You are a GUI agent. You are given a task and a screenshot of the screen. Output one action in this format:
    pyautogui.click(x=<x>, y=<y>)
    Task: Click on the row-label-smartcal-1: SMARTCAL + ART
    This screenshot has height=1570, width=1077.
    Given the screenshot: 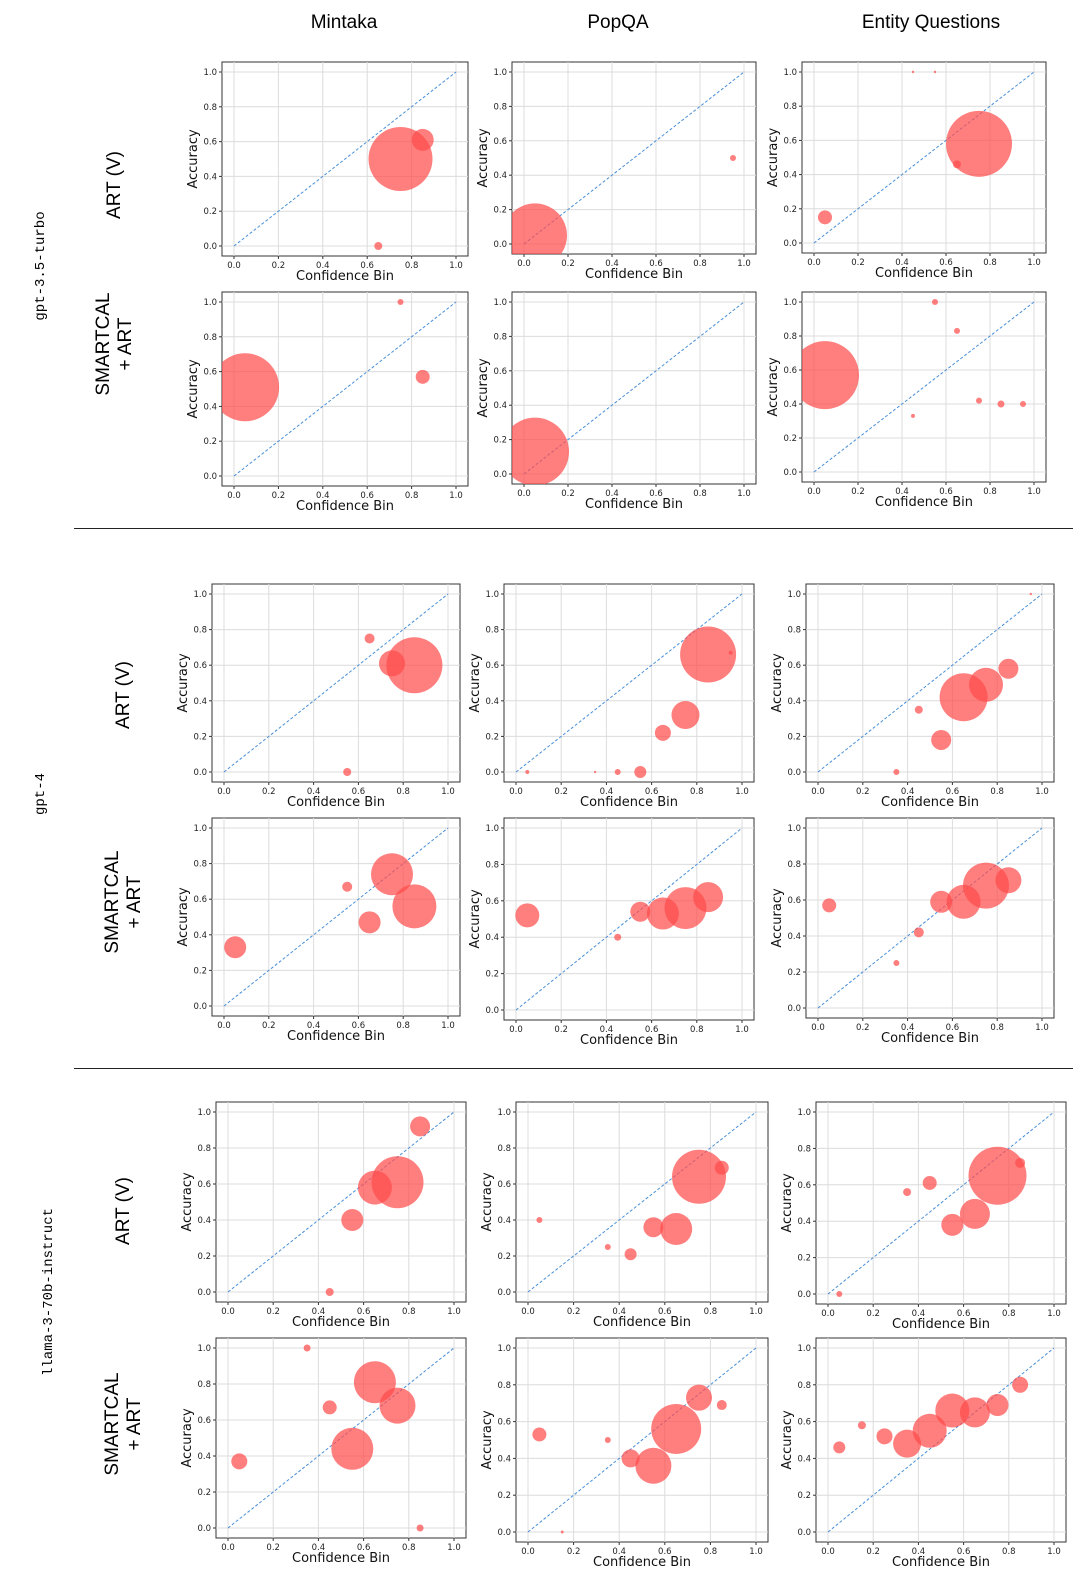 What is the action you would take?
    pyautogui.click(x=115, y=344)
    